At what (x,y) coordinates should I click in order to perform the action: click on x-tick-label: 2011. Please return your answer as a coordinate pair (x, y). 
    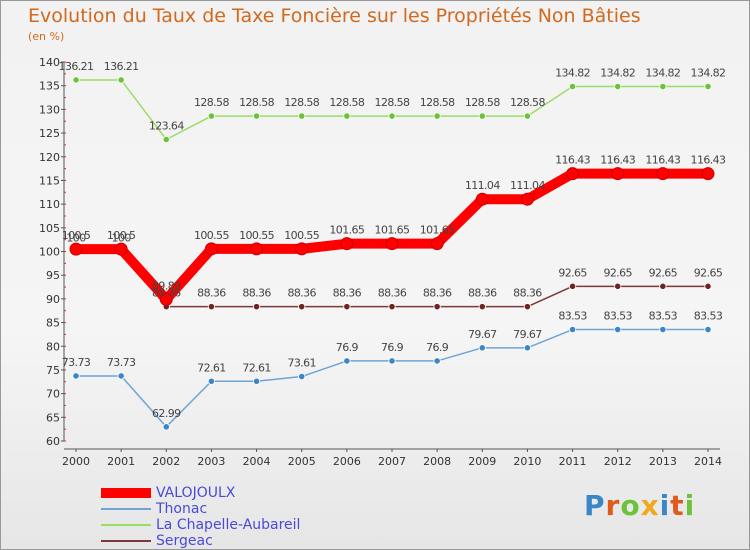
    Looking at the image, I should click on (573, 461).